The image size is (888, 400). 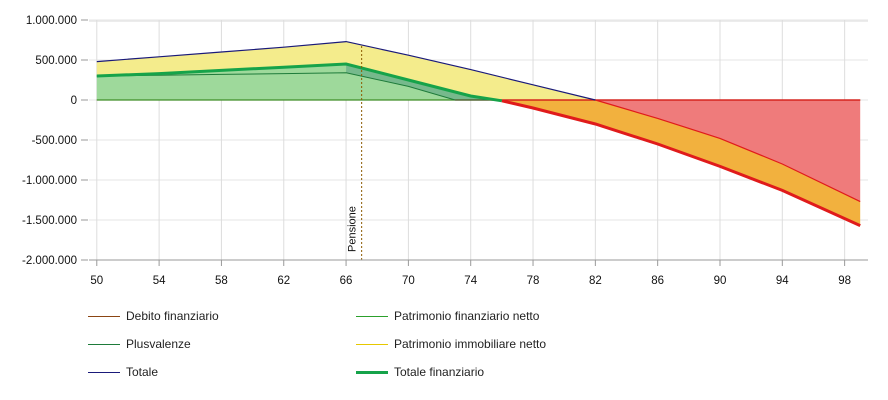 I want to click on legend-item-totale: Totale, so click(x=123, y=372).